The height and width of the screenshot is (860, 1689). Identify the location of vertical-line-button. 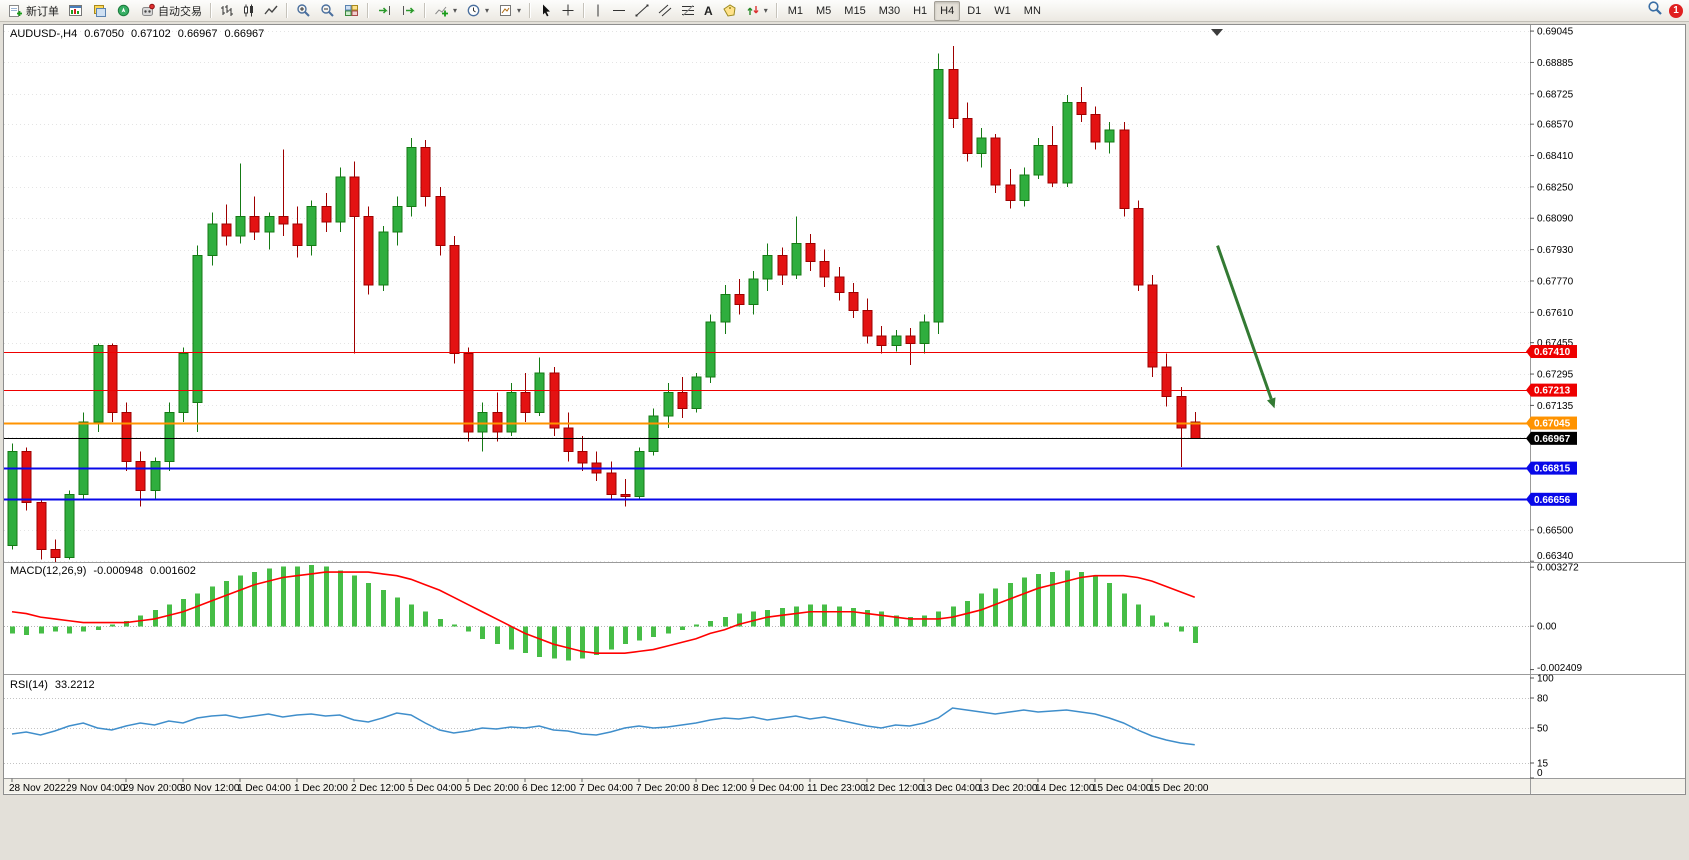
(598, 11).